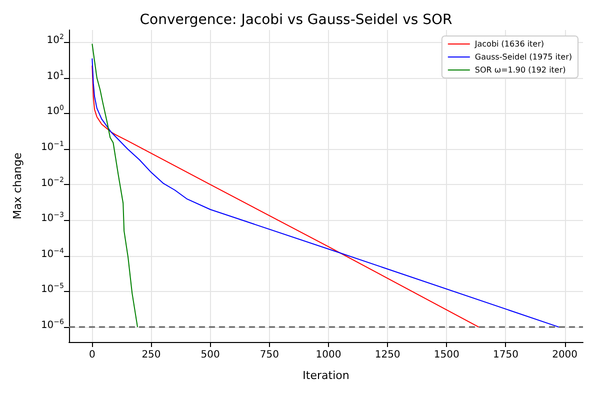 Image resolution: width=592 pixels, height=393 pixels. I want to click on y-tick-label: 10$^{2}$, so click(55, 40).